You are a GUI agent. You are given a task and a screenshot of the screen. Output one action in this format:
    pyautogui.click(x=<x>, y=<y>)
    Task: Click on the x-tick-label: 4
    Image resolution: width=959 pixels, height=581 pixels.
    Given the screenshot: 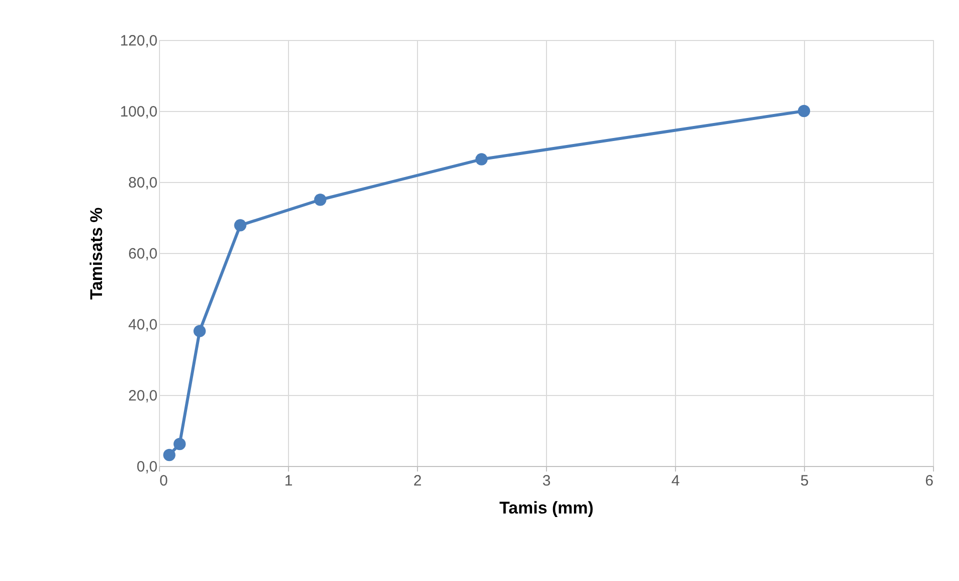 What is the action you would take?
    pyautogui.click(x=675, y=481)
    